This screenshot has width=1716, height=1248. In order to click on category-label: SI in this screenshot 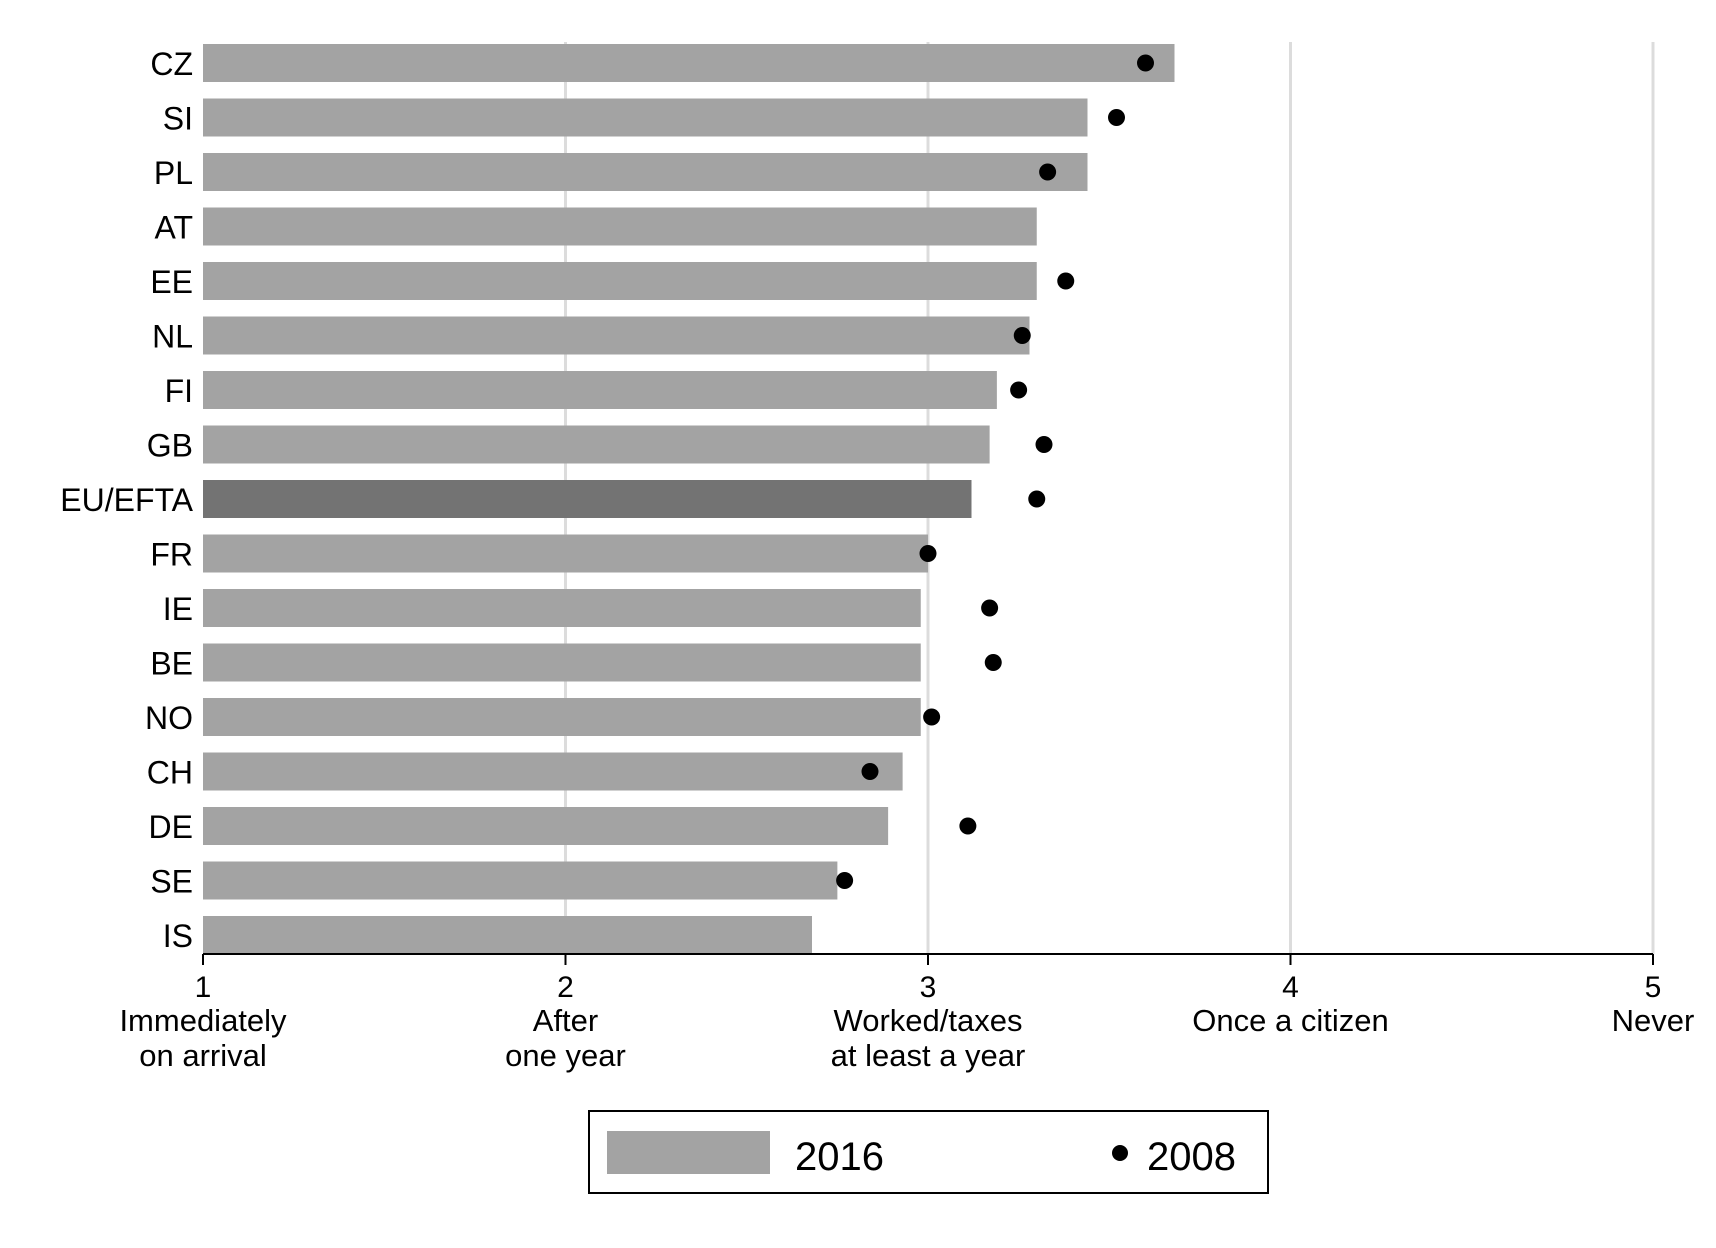, I will do `click(178, 119)`.